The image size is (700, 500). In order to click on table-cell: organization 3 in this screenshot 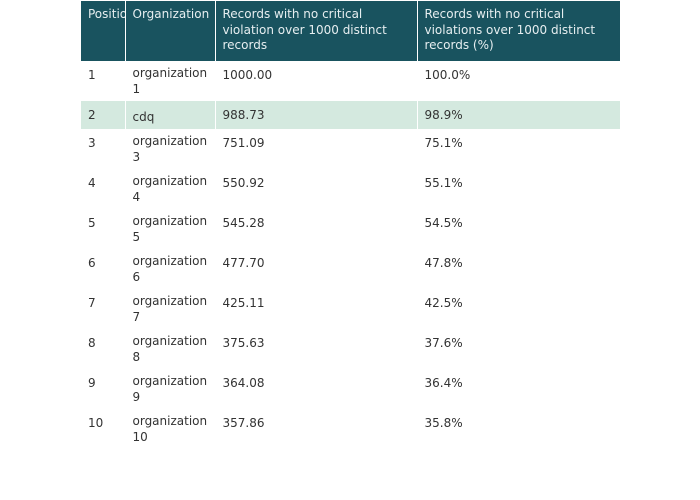, I will do `click(170, 149)`.